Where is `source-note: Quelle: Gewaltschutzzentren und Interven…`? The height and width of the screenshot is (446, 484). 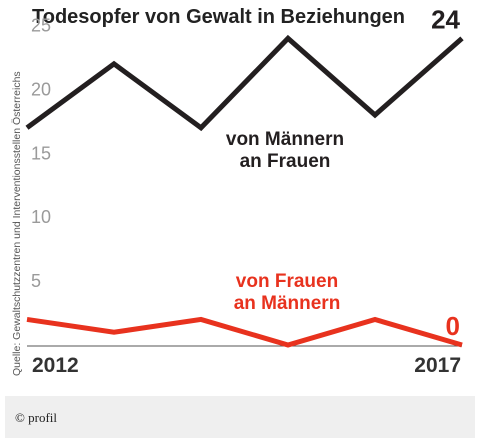
source-note: Quelle: Gewaltschutzzentren und Interven… is located at coordinates (17, 223).